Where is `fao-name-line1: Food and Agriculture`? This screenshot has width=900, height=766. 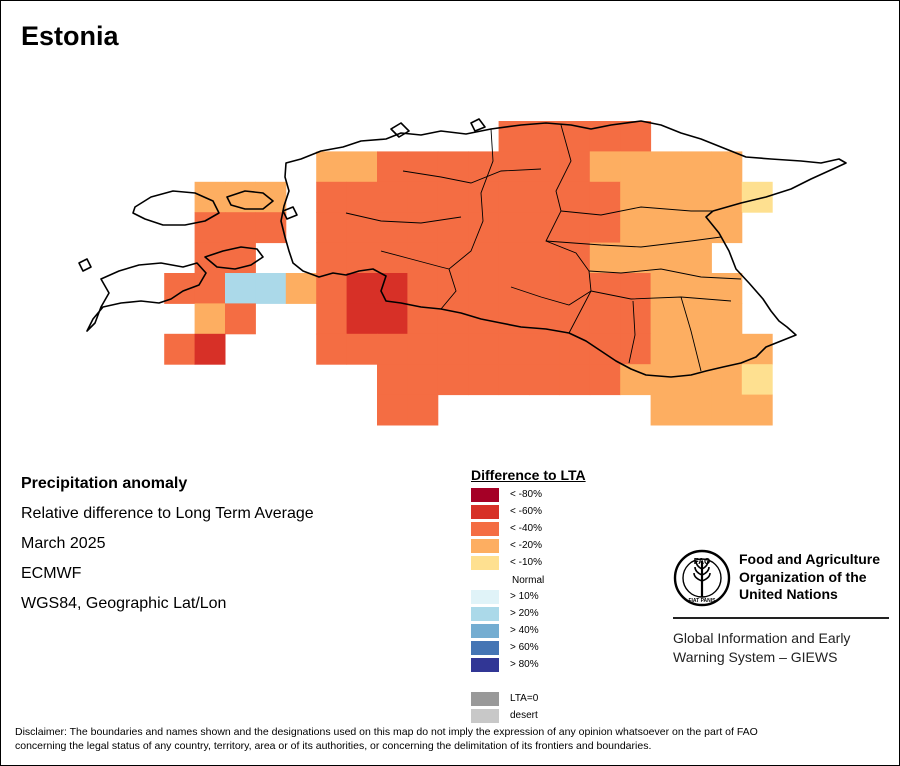 fao-name-line1: Food and Agriculture is located at coordinates (810, 559).